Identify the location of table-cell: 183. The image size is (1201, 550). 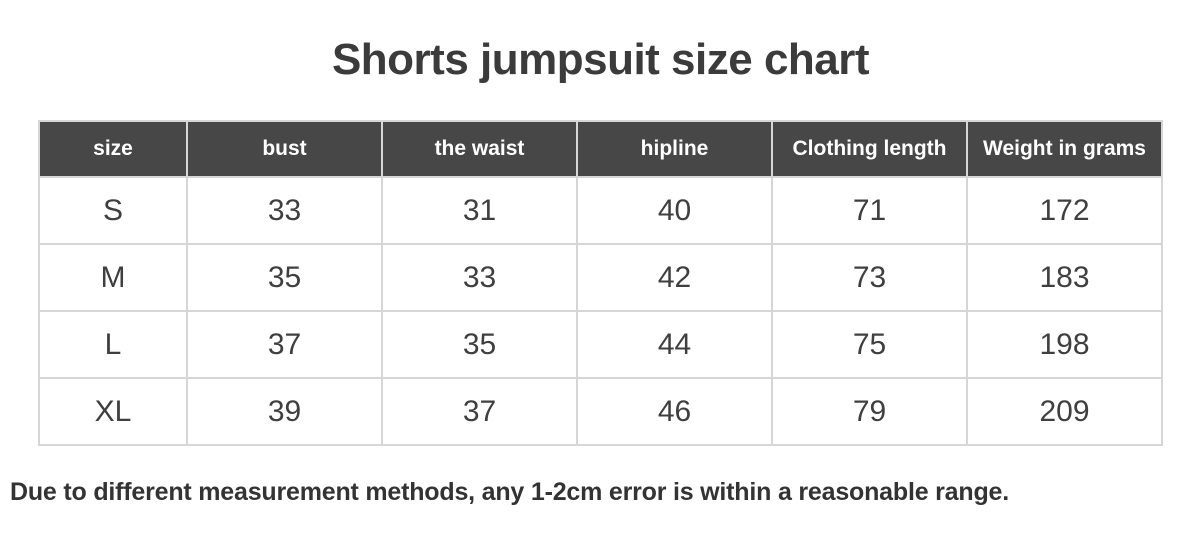
(1064, 278).